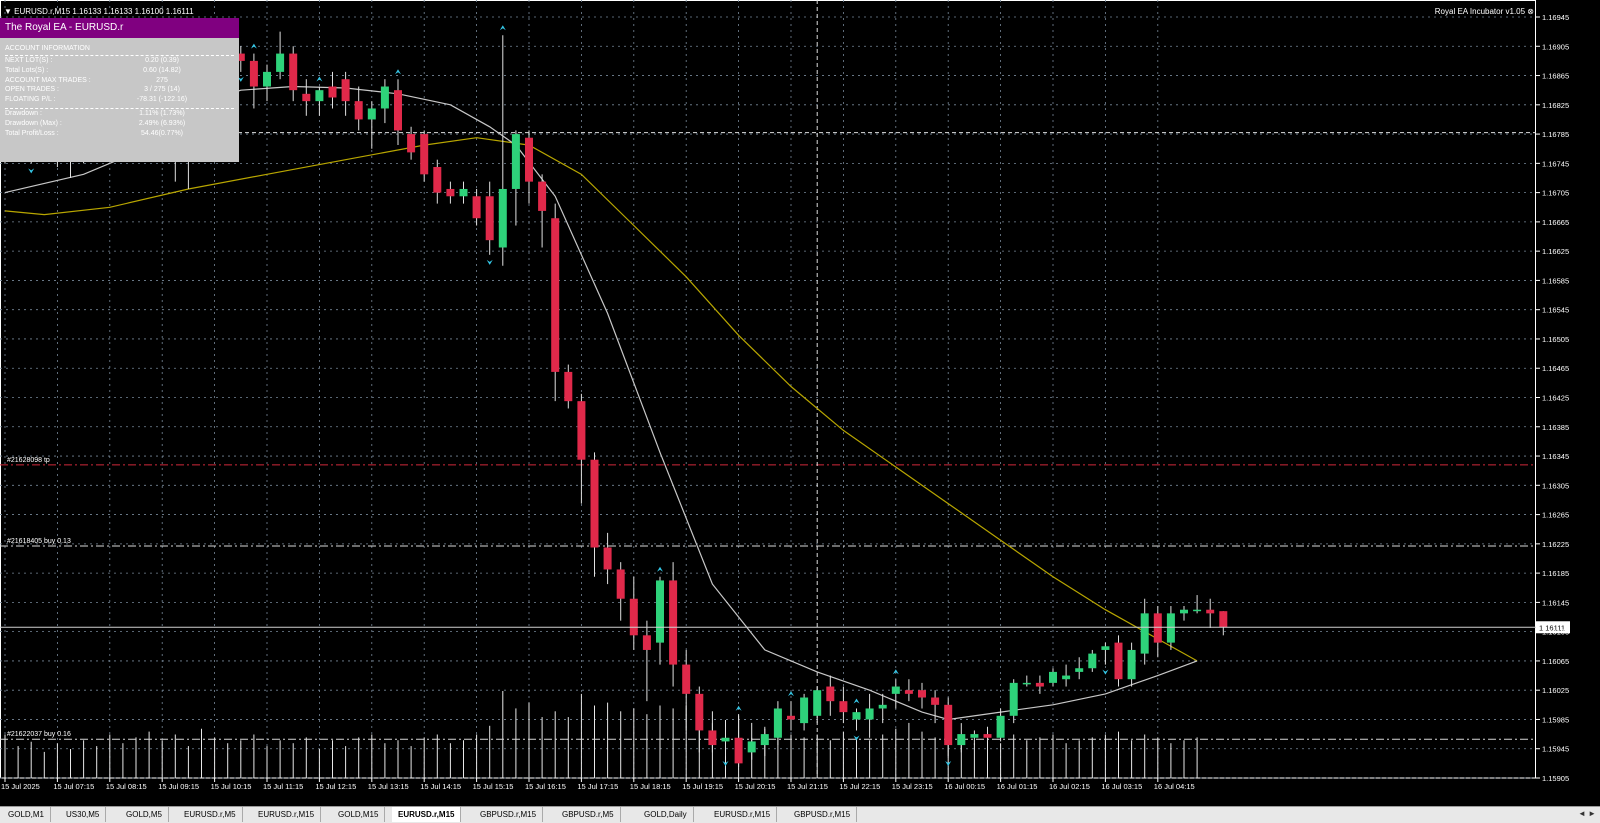 The height and width of the screenshot is (823, 1600). Describe the element at coordinates (32, 133) in the screenshot. I see `ea-info-label: Total Profit/Loss :` at that location.